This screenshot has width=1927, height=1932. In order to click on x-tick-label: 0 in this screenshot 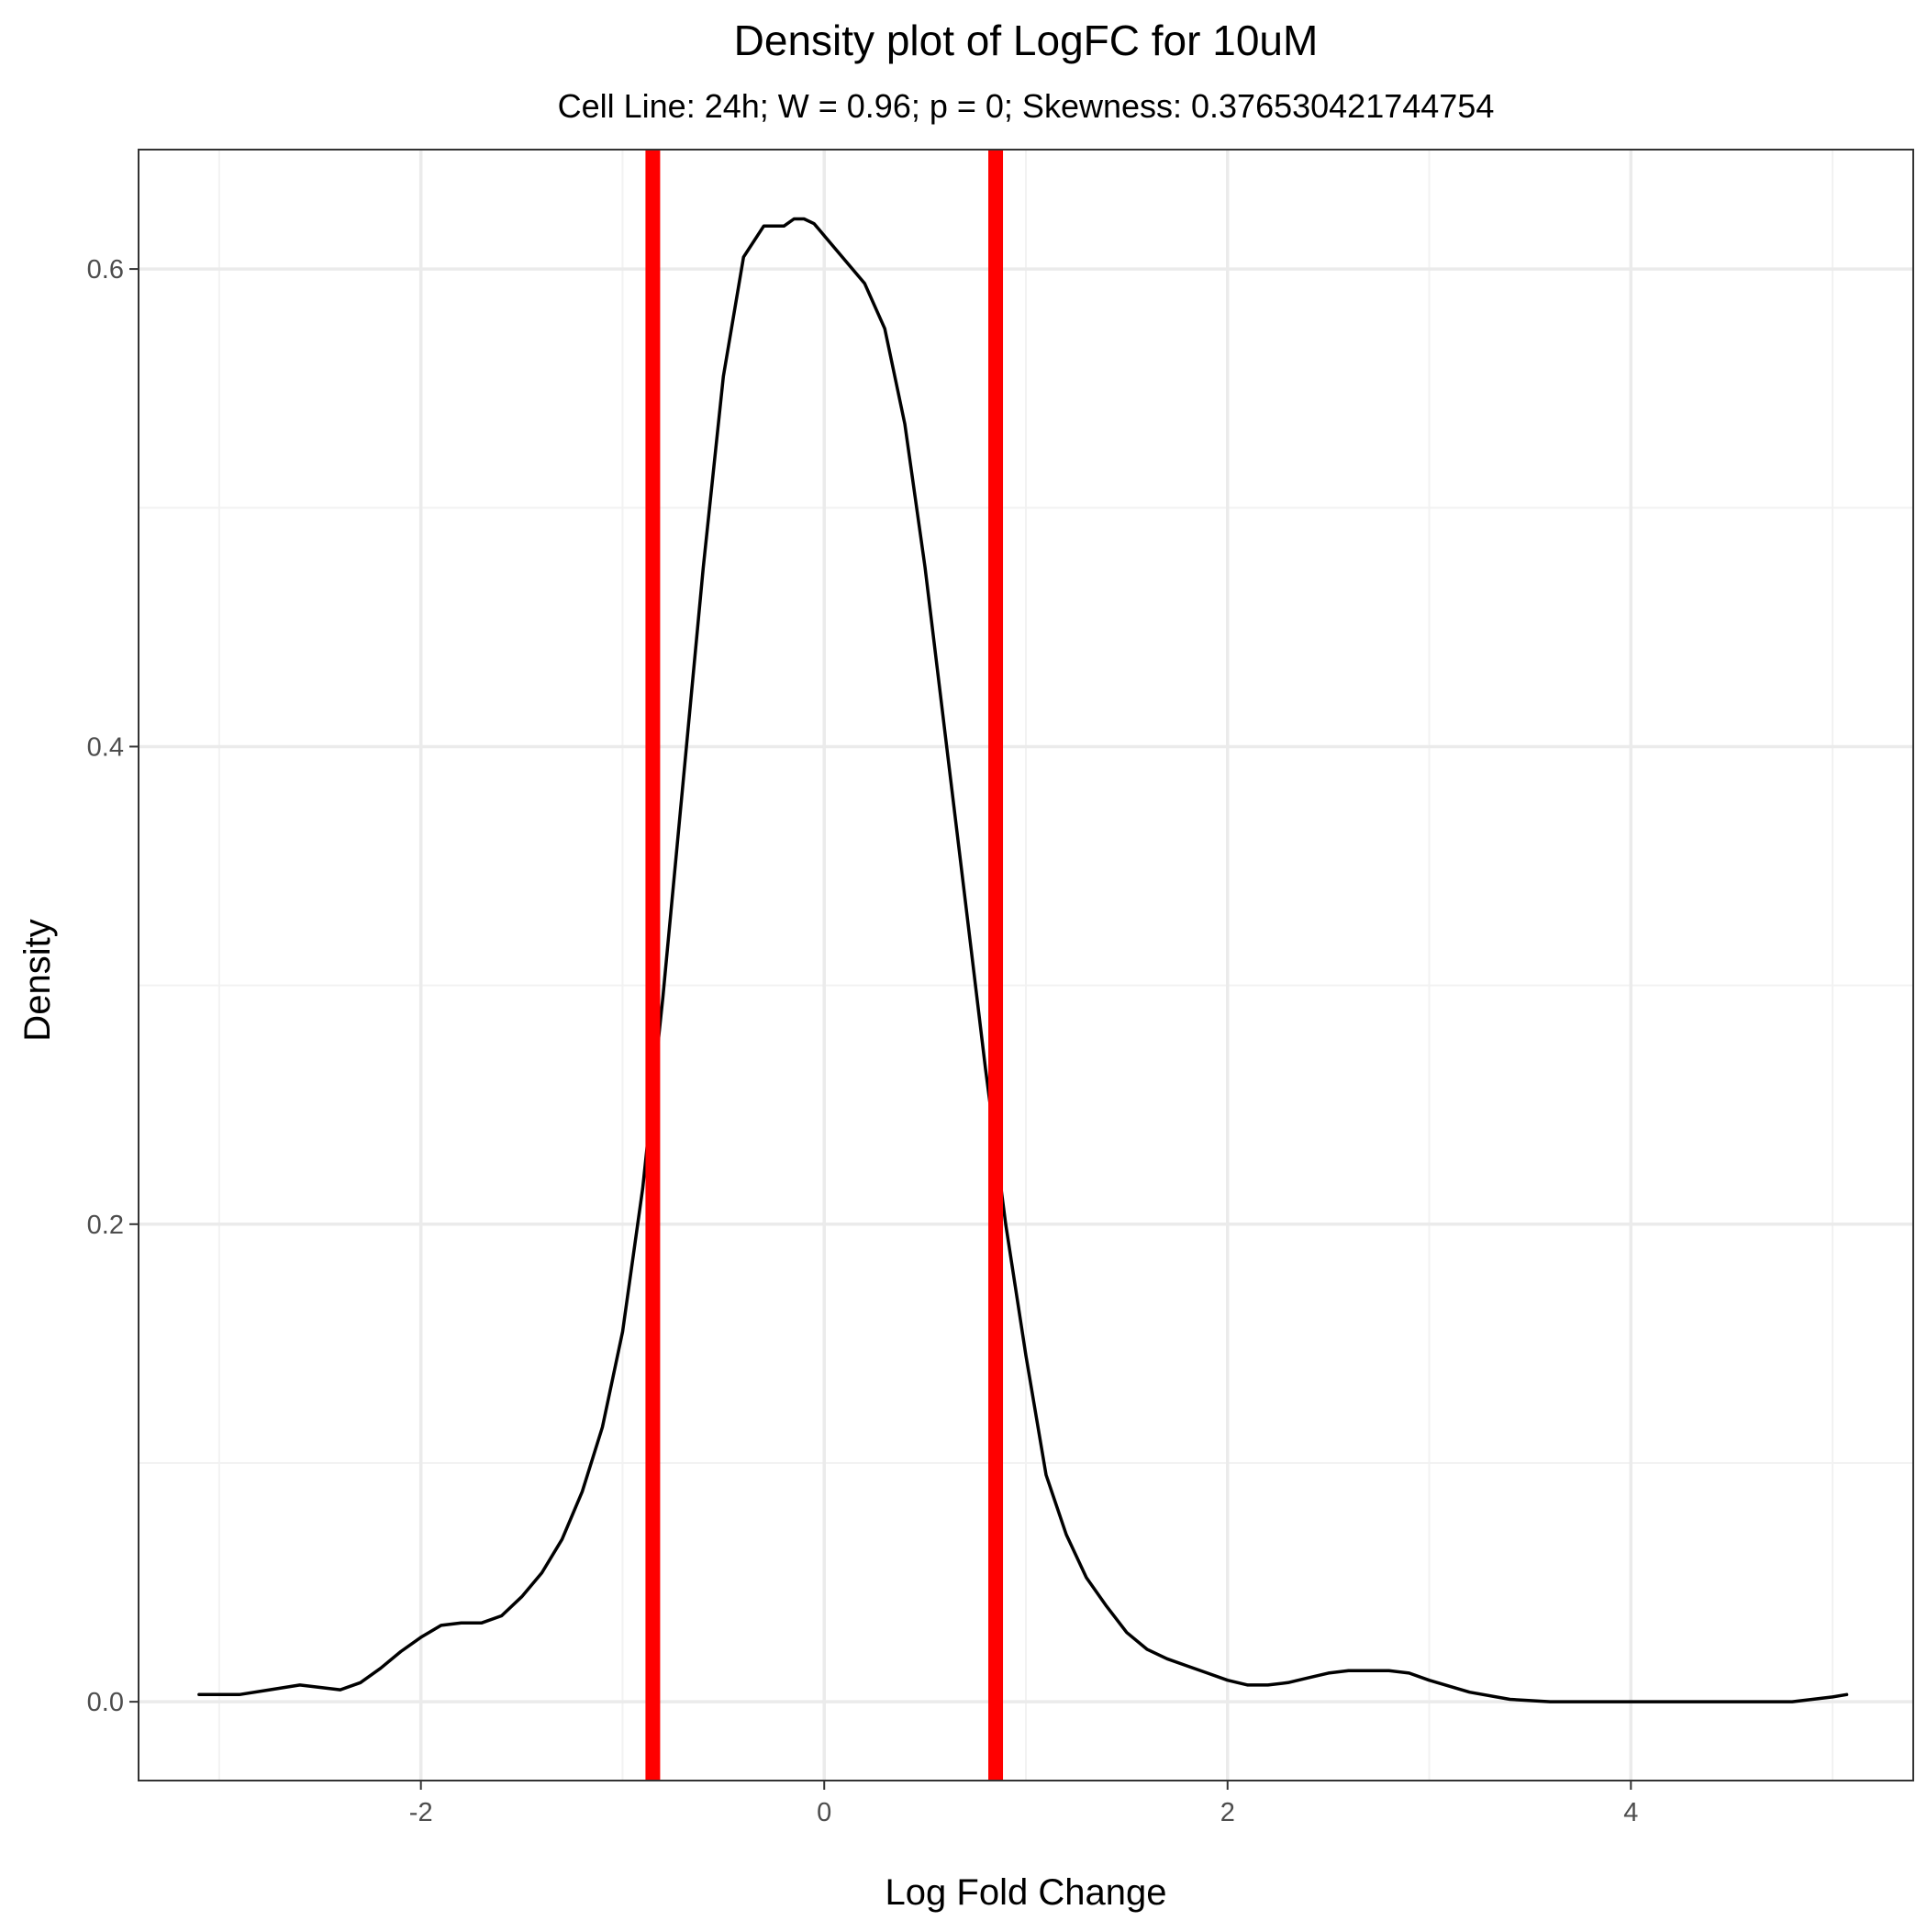, I will do `click(824, 1812)`.